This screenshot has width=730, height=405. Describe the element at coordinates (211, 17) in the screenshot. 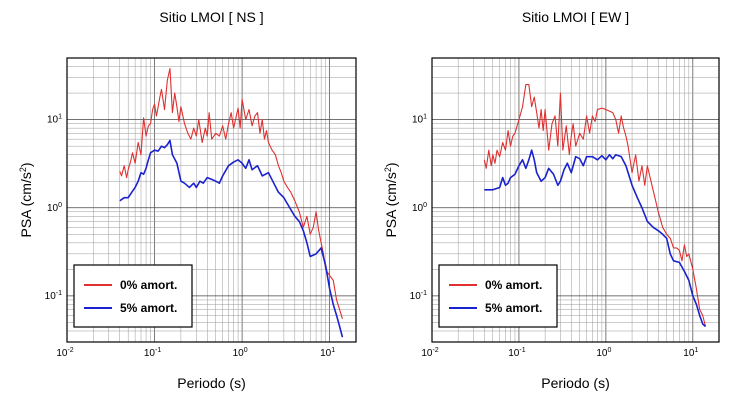

I see `chart-title: Sitio LMOI [ NS ]` at that location.